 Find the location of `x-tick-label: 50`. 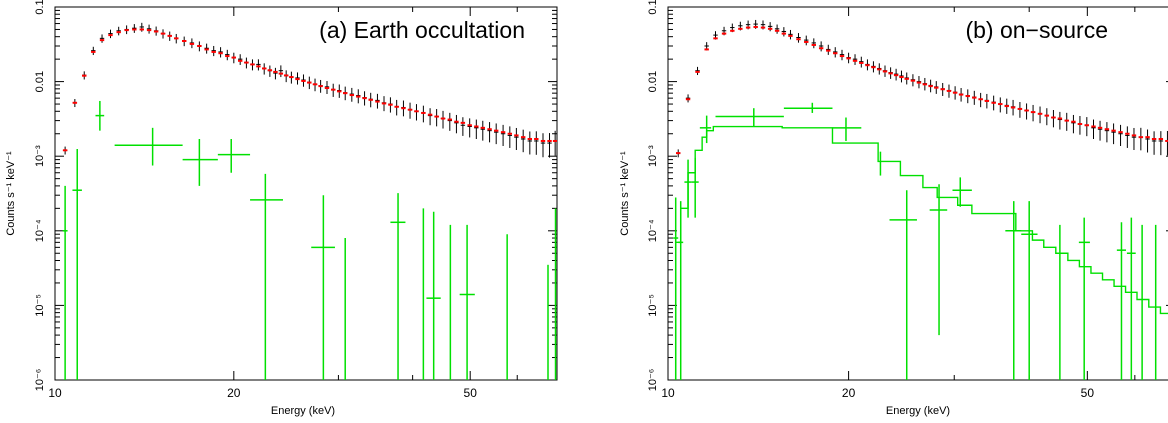

x-tick-label: 50 is located at coordinates (1088, 393).